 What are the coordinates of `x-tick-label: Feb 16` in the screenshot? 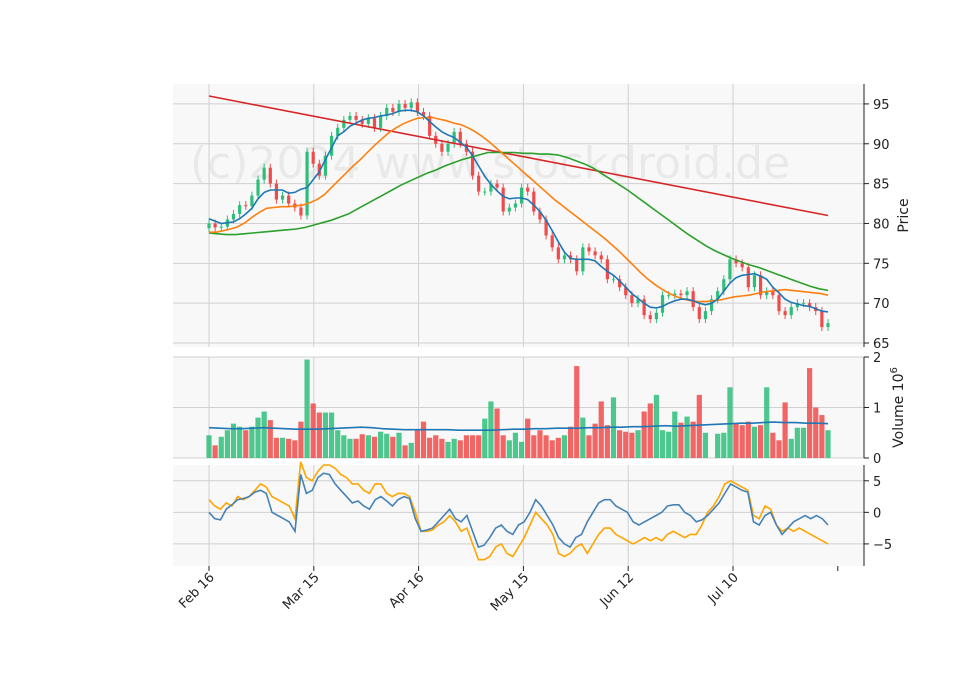 It's located at (197, 591).